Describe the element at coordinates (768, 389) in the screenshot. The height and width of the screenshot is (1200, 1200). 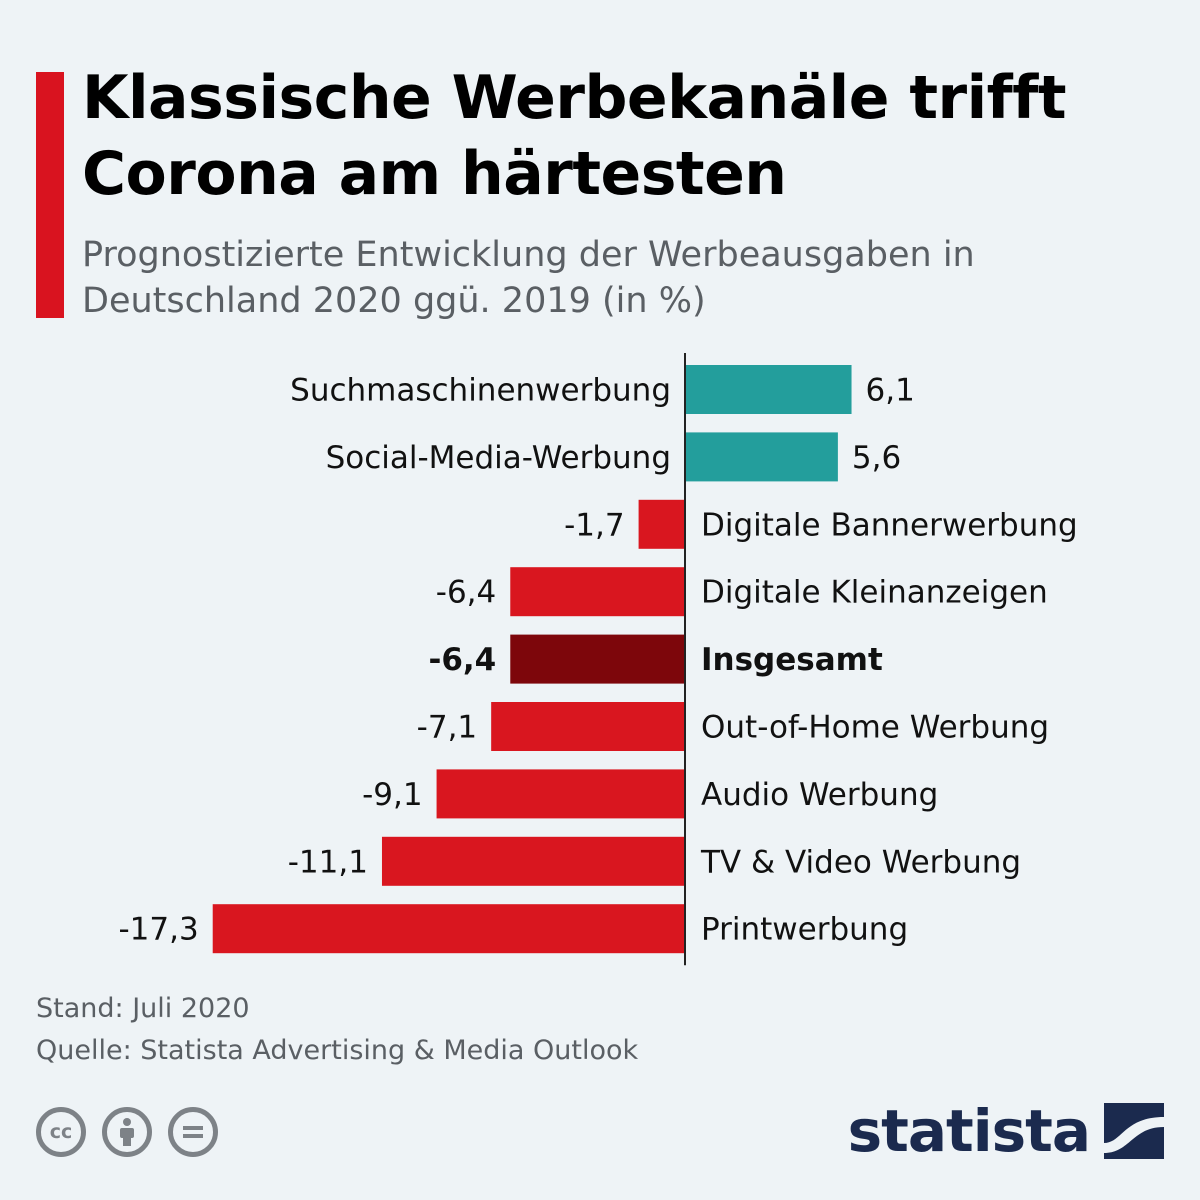
I see `bar-suchmaschinenwerbung` at that location.